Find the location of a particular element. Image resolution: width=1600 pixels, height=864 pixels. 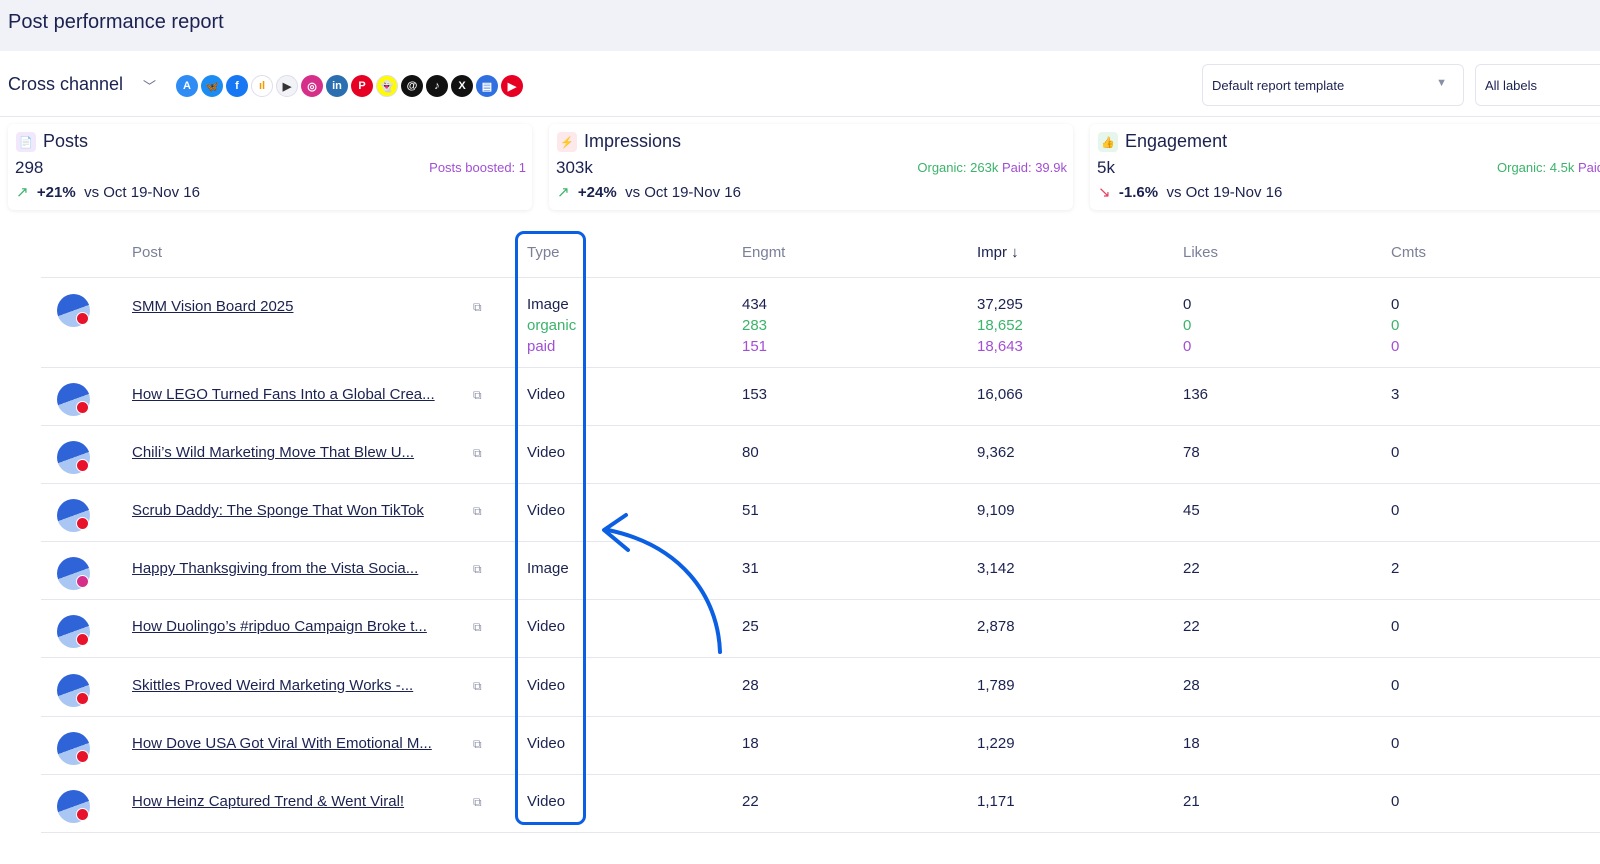

google-business-icon: ▤ is located at coordinates (487, 86).